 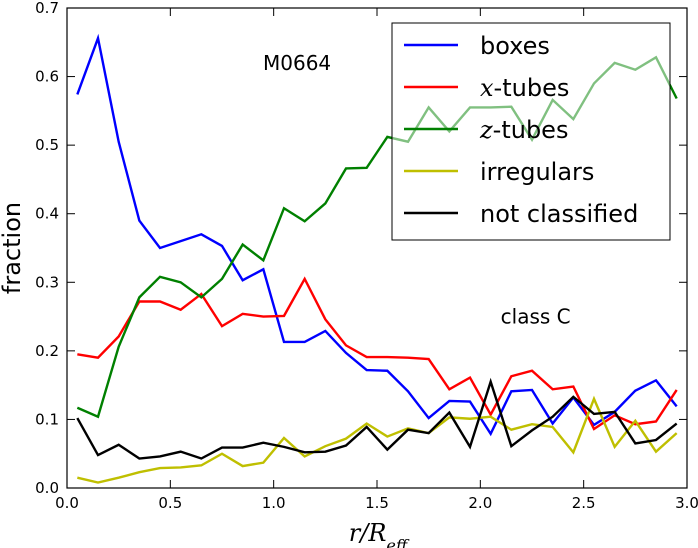 What do you see at coordinates (47, 488) in the screenshot?
I see `y-tick-label: 0.0` at bounding box center [47, 488].